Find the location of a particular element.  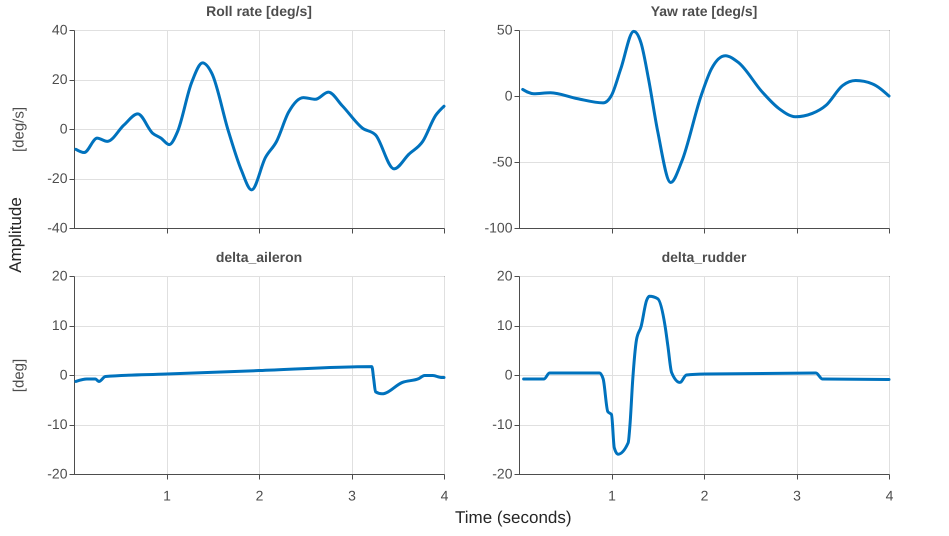

chart-title: Yaw rate [deg/s] is located at coordinates (704, 11).